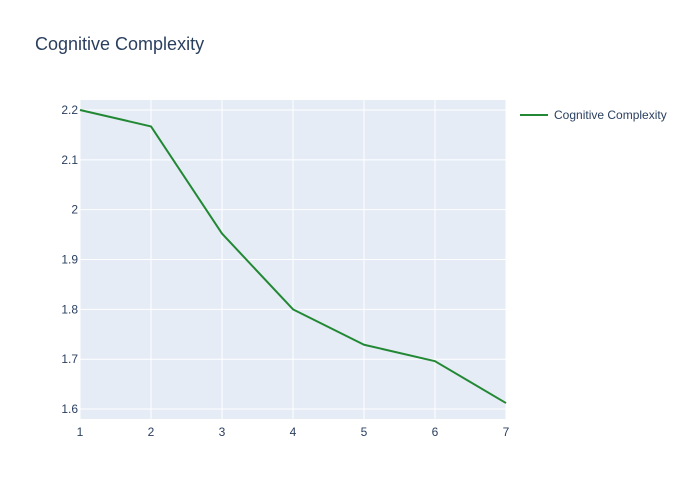 The image size is (700, 500). I want to click on y-tick-label: 1.6, so click(69, 409).